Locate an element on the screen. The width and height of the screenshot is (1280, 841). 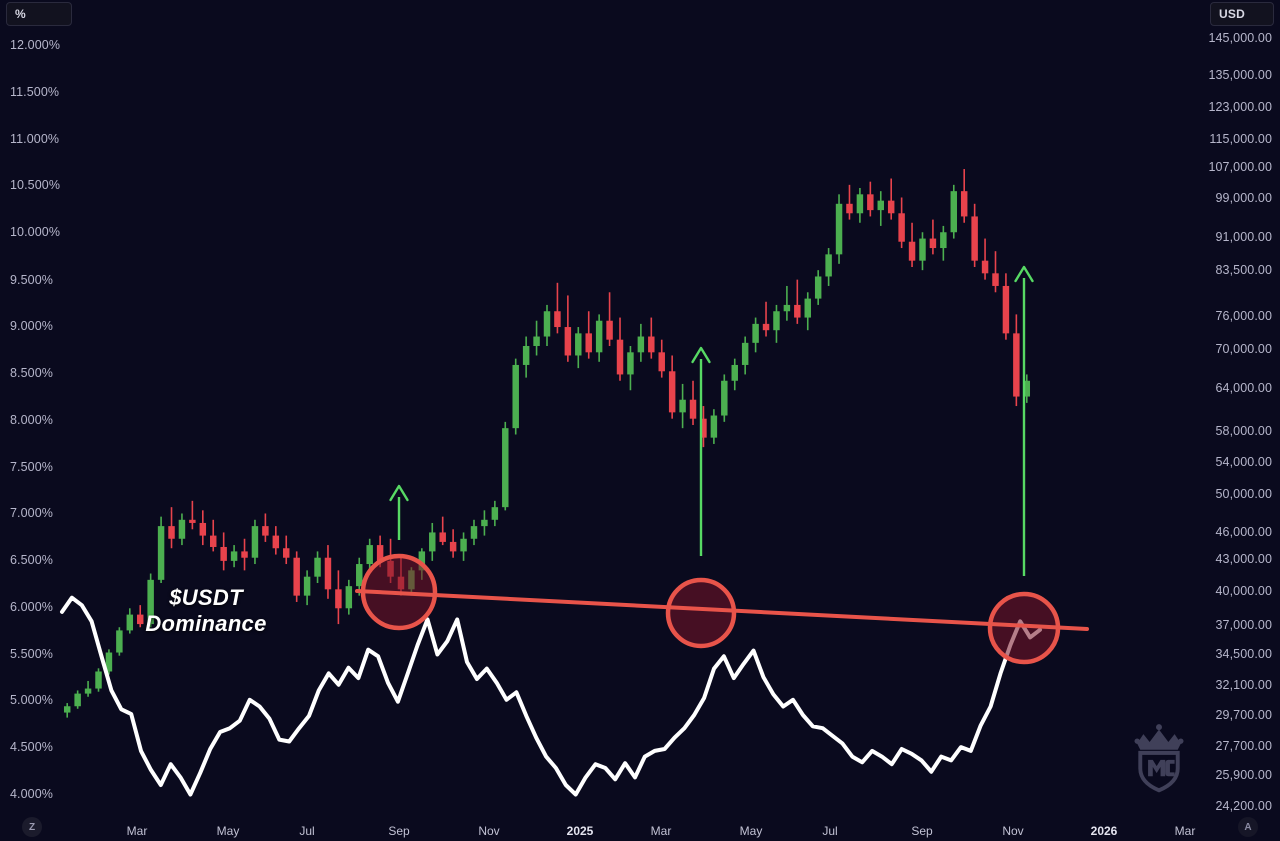
left-axis-tick: 6.500% is located at coordinates (31, 560).